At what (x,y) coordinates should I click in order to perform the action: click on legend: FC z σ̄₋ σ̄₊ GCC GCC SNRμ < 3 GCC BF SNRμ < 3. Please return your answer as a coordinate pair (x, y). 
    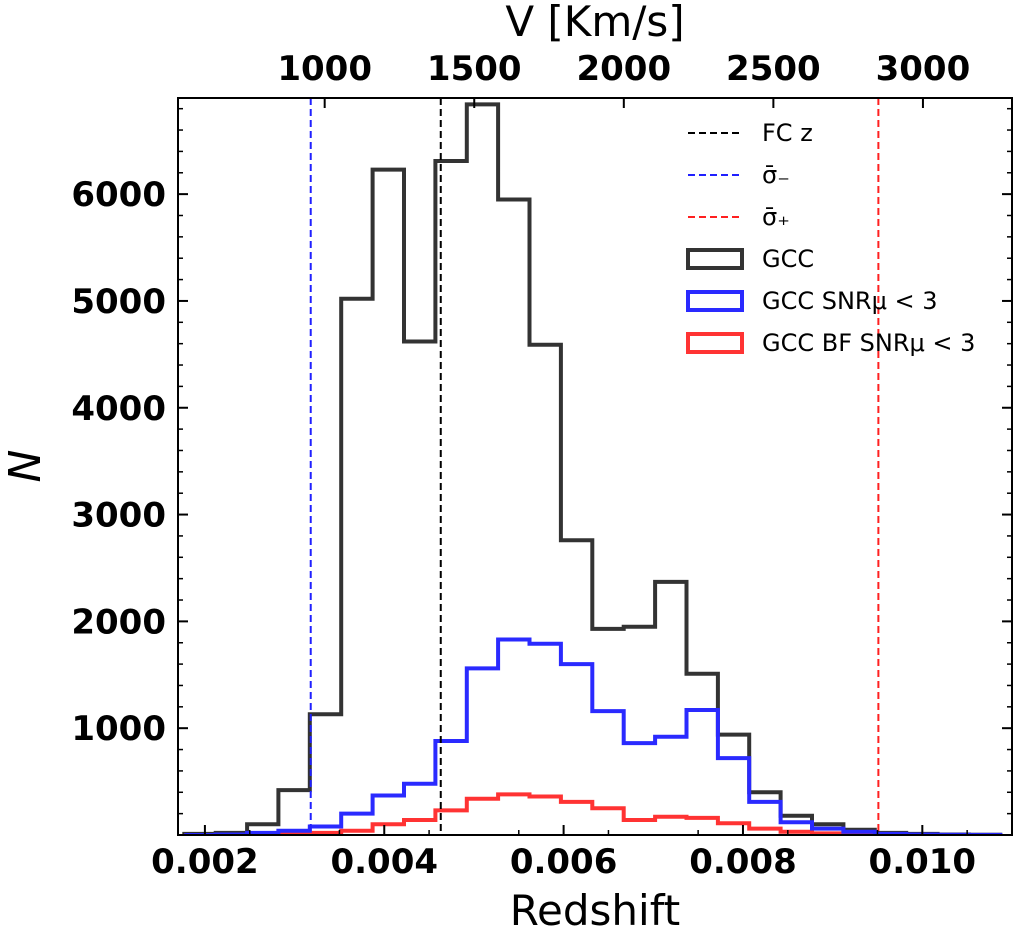
    Looking at the image, I should click on (830, 238).